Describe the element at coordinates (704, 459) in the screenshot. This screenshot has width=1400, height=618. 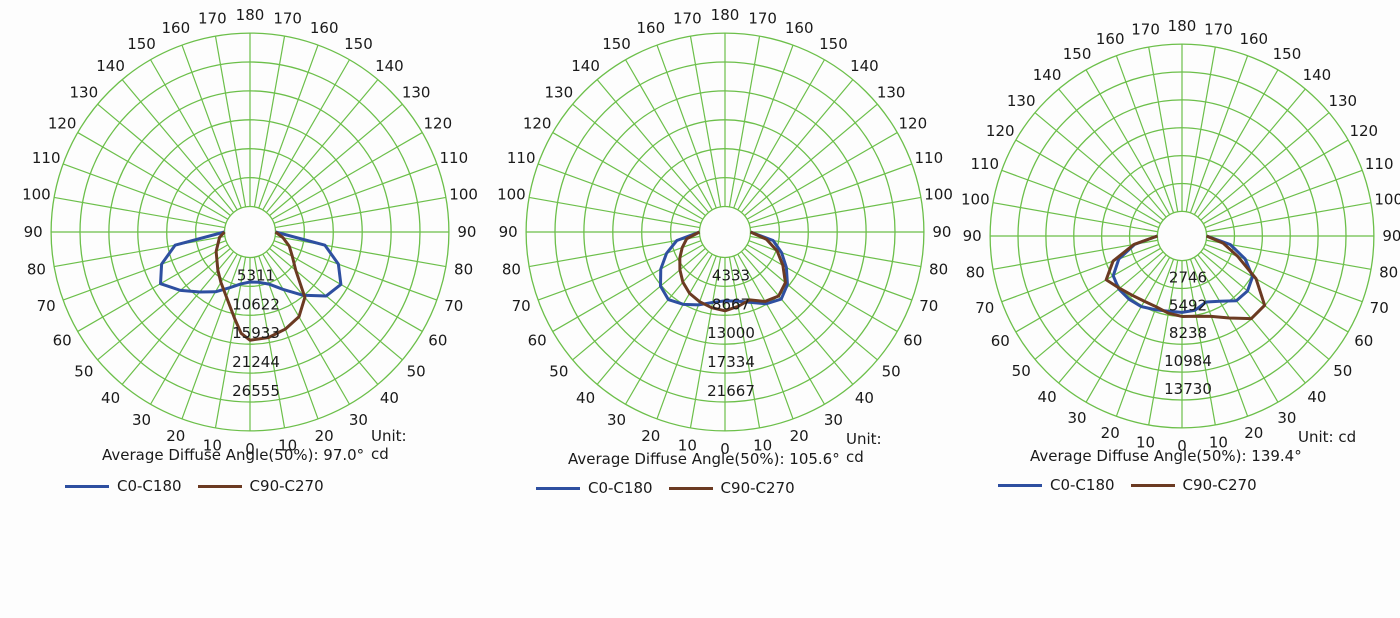
I see `diffuse-angle-label: Average Diffuse Angle(50%): 105.6°` at that location.